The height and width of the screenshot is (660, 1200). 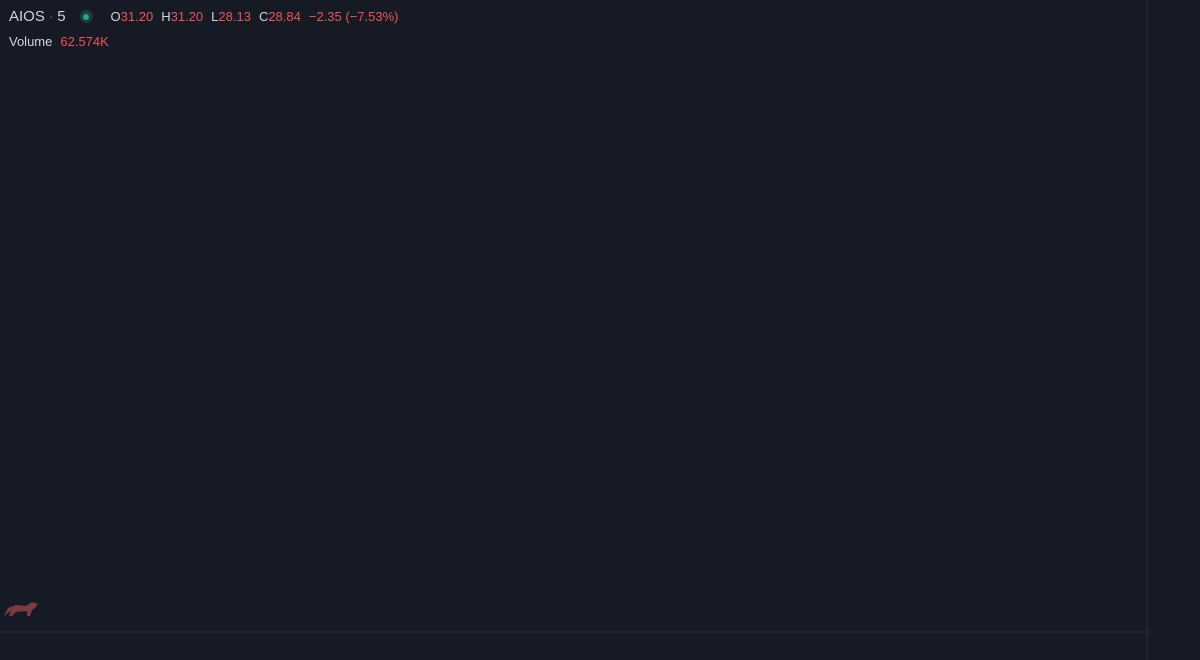 I want to click on symbol: AIOS, so click(x=27, y=16).